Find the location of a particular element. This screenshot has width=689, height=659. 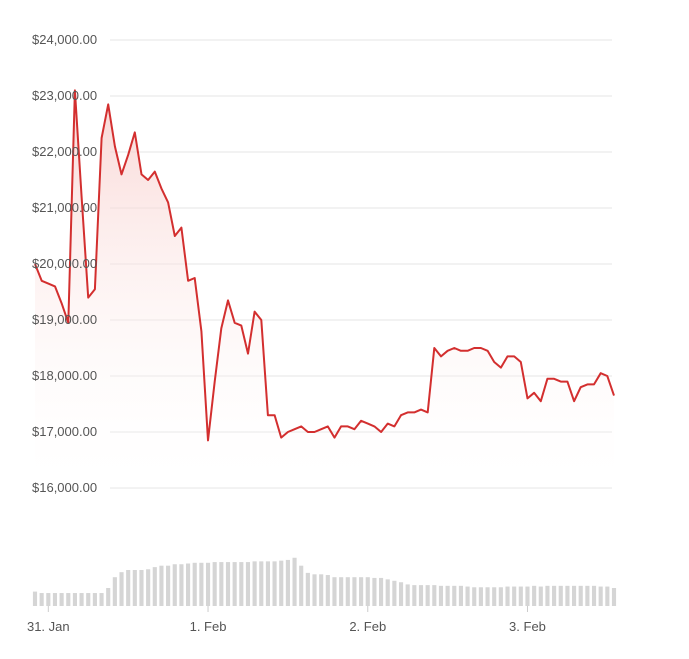

x-tick-label: 1. Feb is located at coordinates (208, 626).